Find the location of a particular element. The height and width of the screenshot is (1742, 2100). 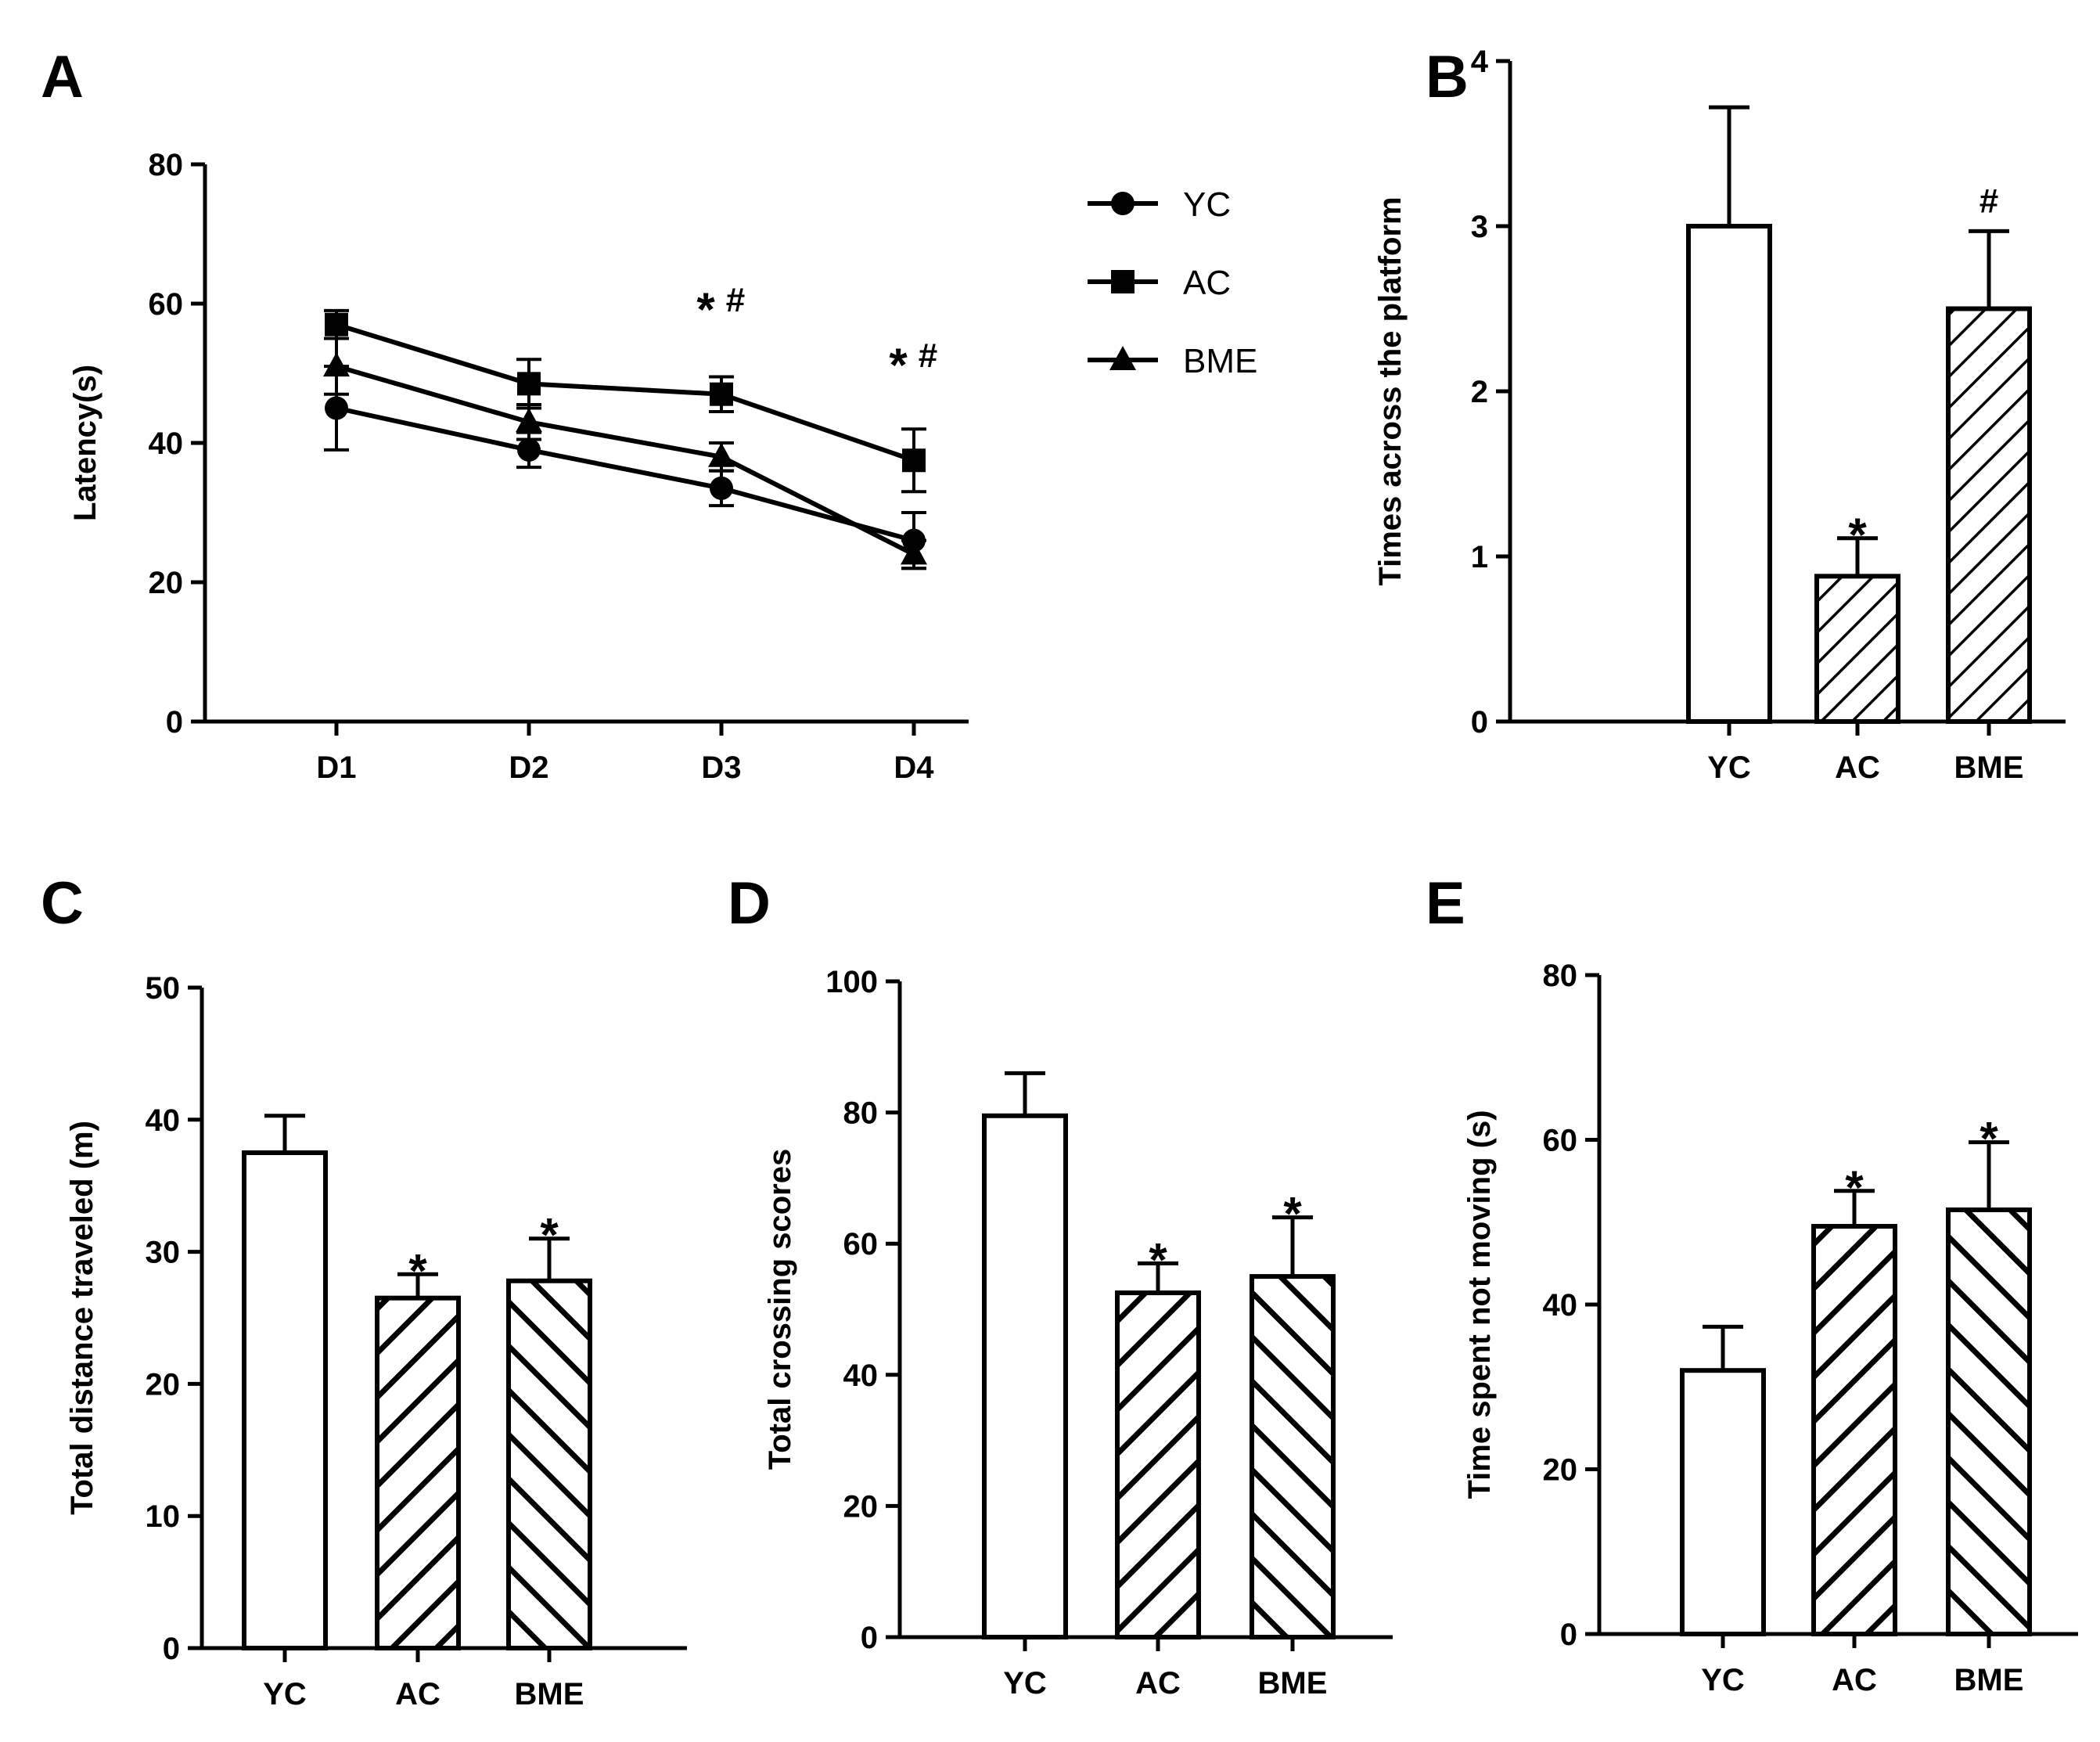

x-tick-label-d3: D3 is located at coordinates (721, 767).